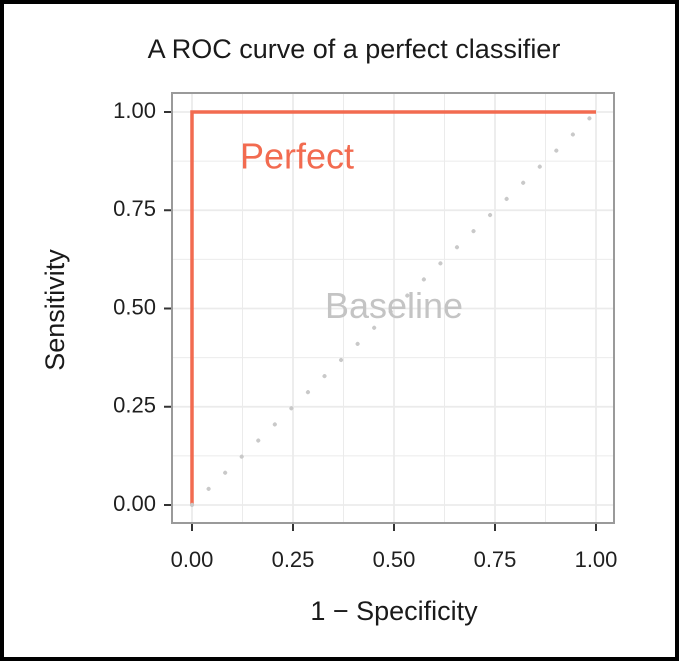  What do you see at coordinates (351, 231) in the screenshot?
I see `annotation-layer: Perfect Baseline` at bounding box center [351, 231].